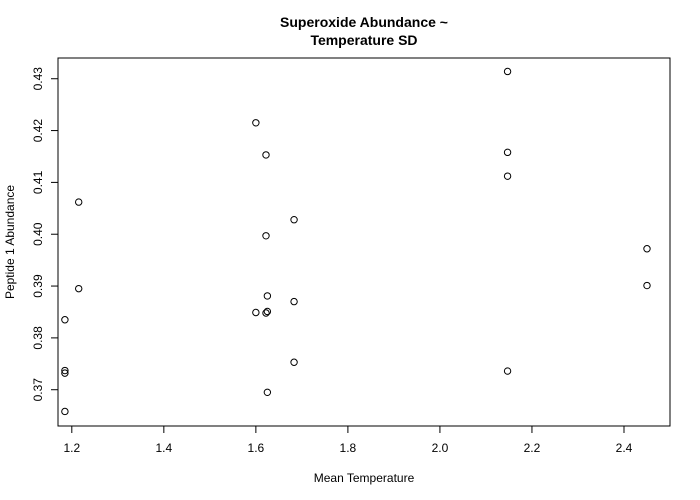  Describe the element at coordinates (348, 448) in the screenshot. I see `x-tick-label: 1.8` at that location.